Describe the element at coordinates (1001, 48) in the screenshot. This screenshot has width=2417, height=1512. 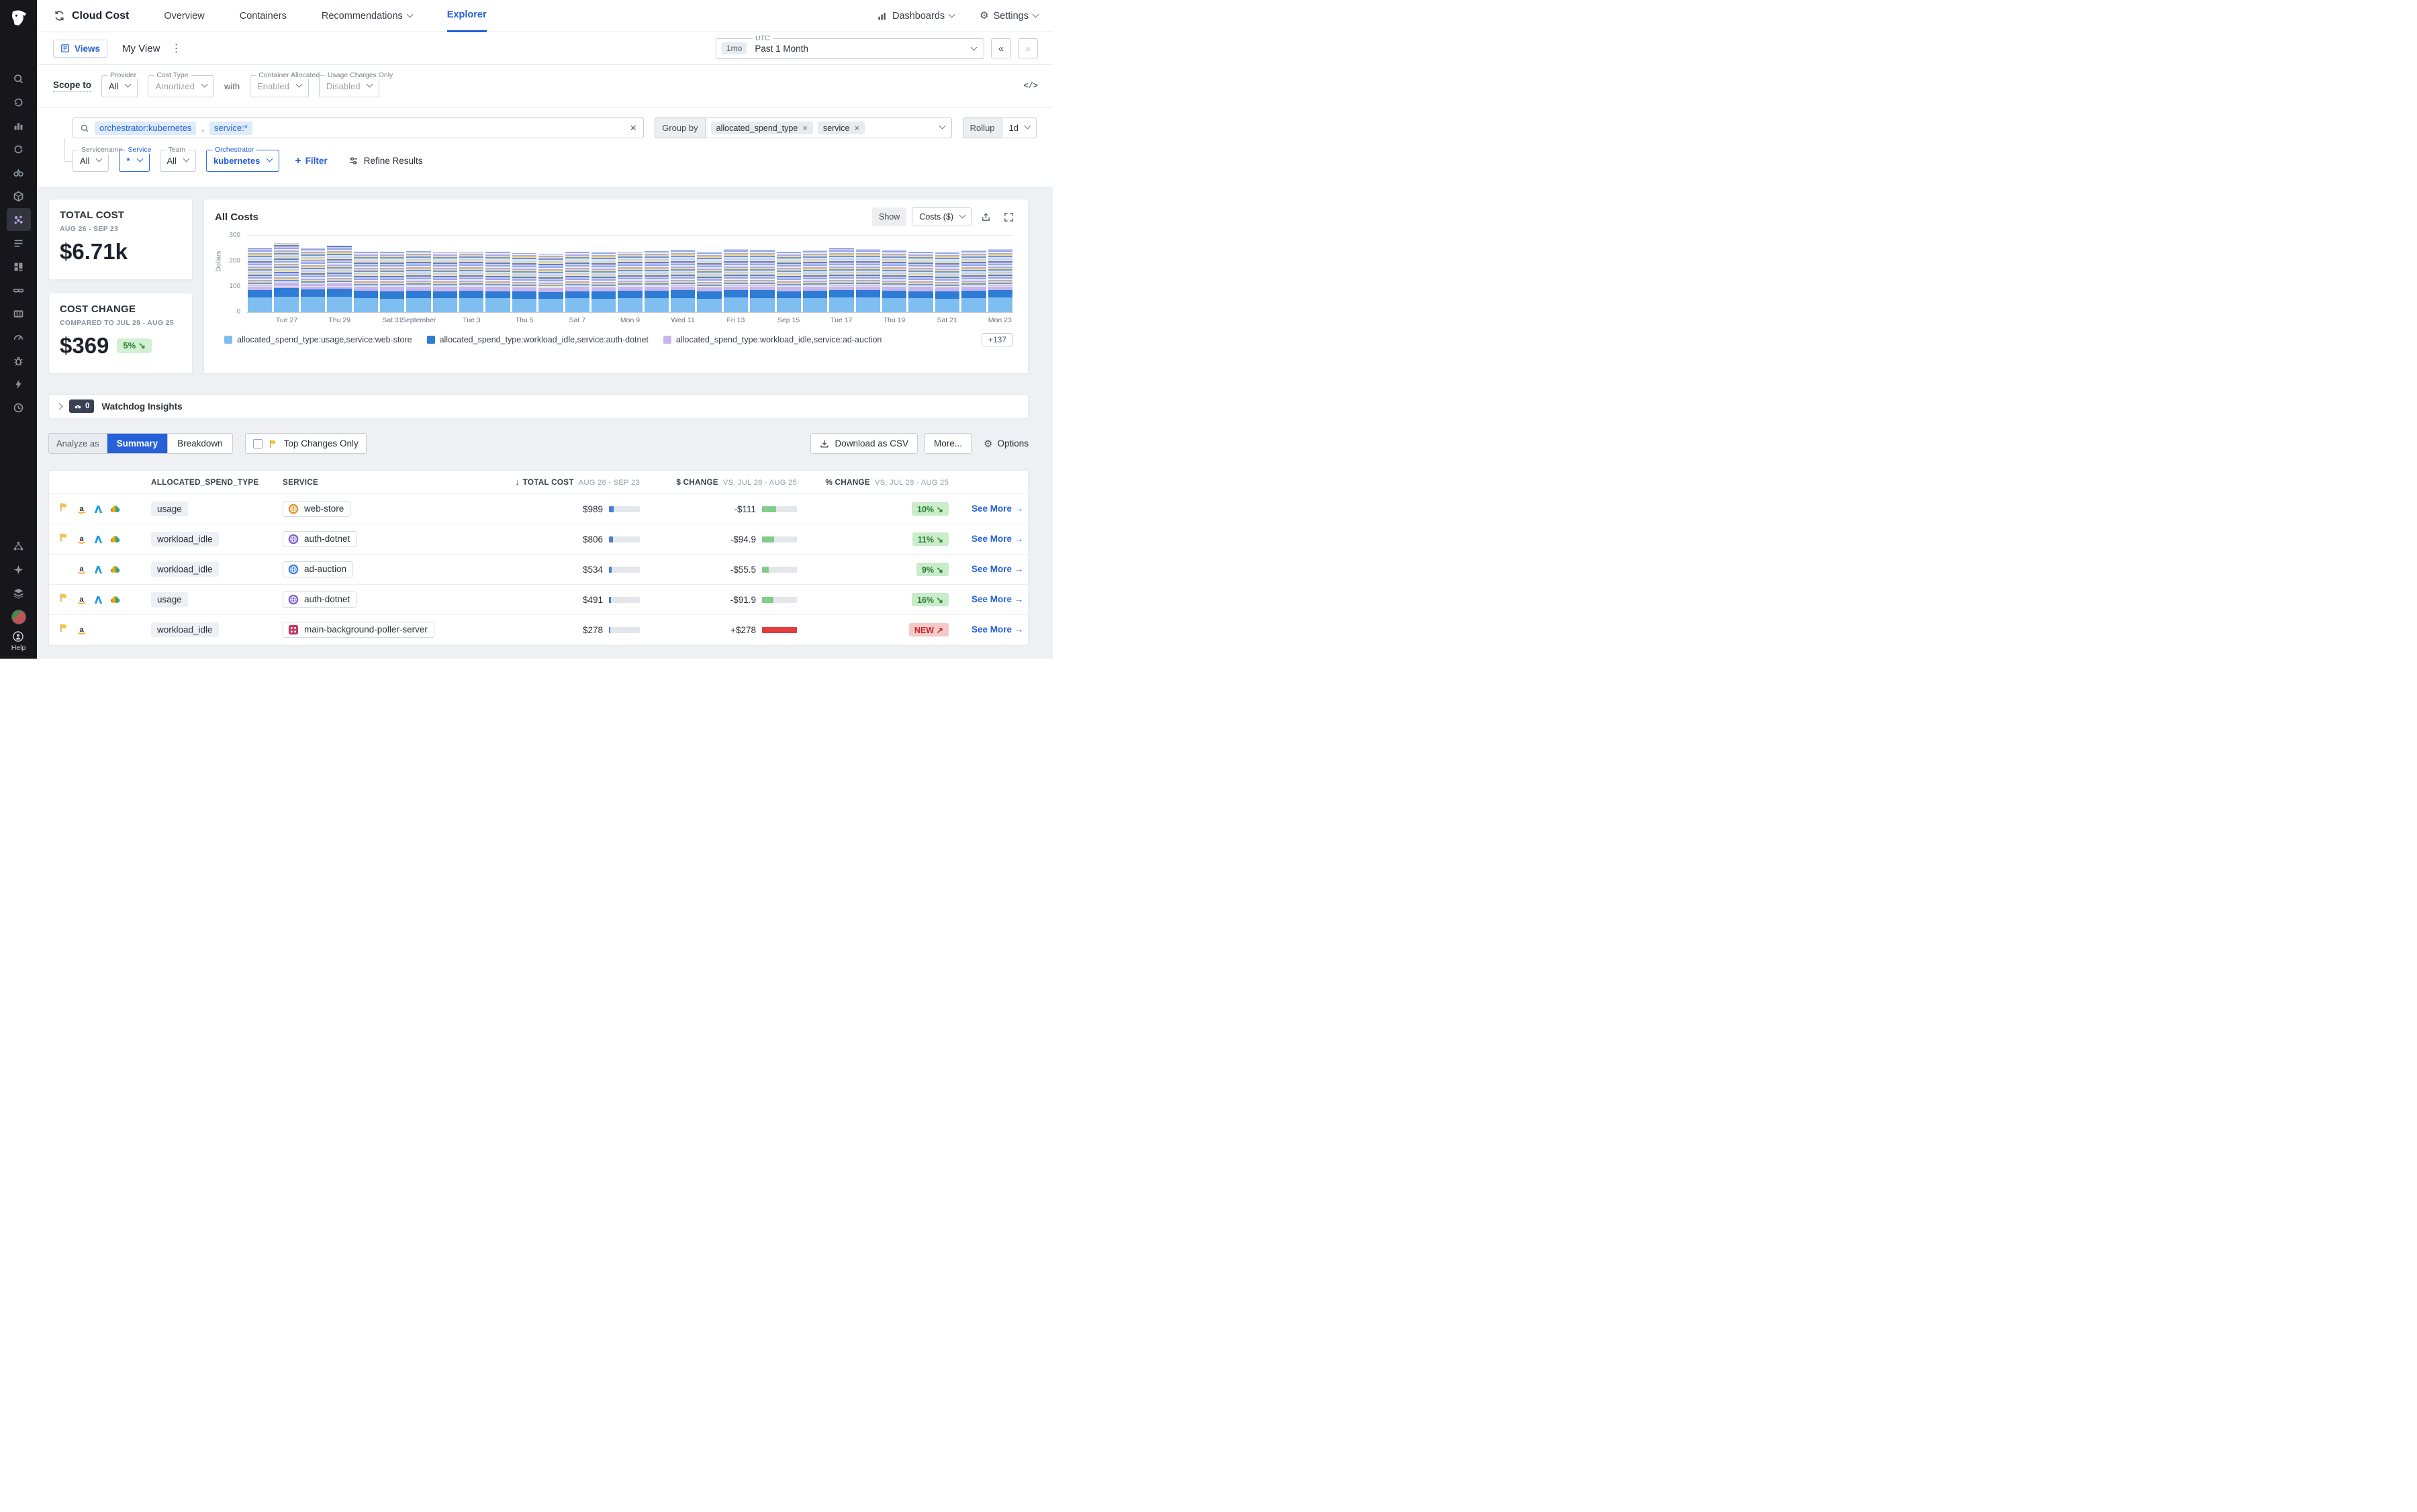
I see `time-back-button: «` at that location.